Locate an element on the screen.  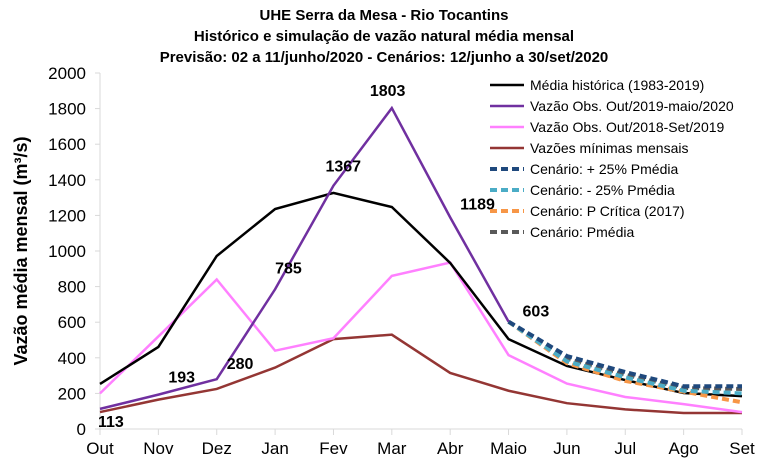
y-tick-label: 1800 is located at coordinates (67, 109).